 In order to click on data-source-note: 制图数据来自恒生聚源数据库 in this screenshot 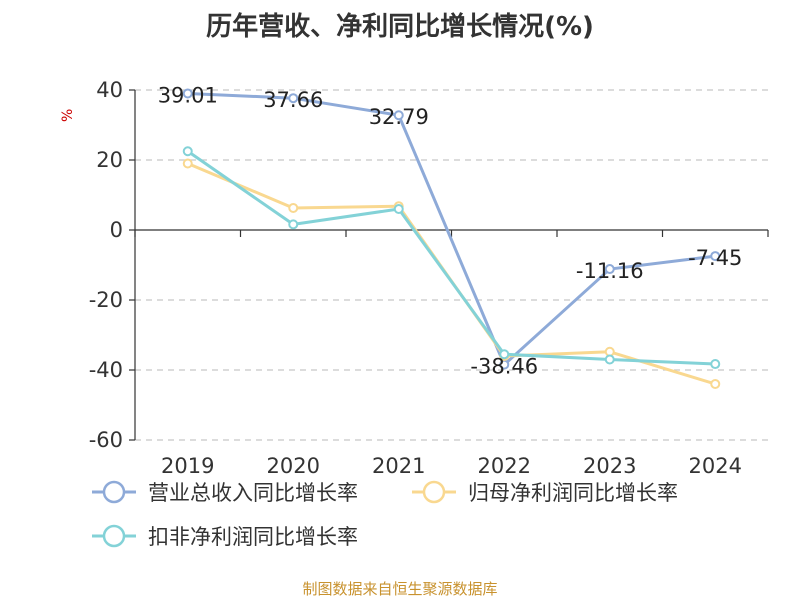, I will do `click(400, 589)`.